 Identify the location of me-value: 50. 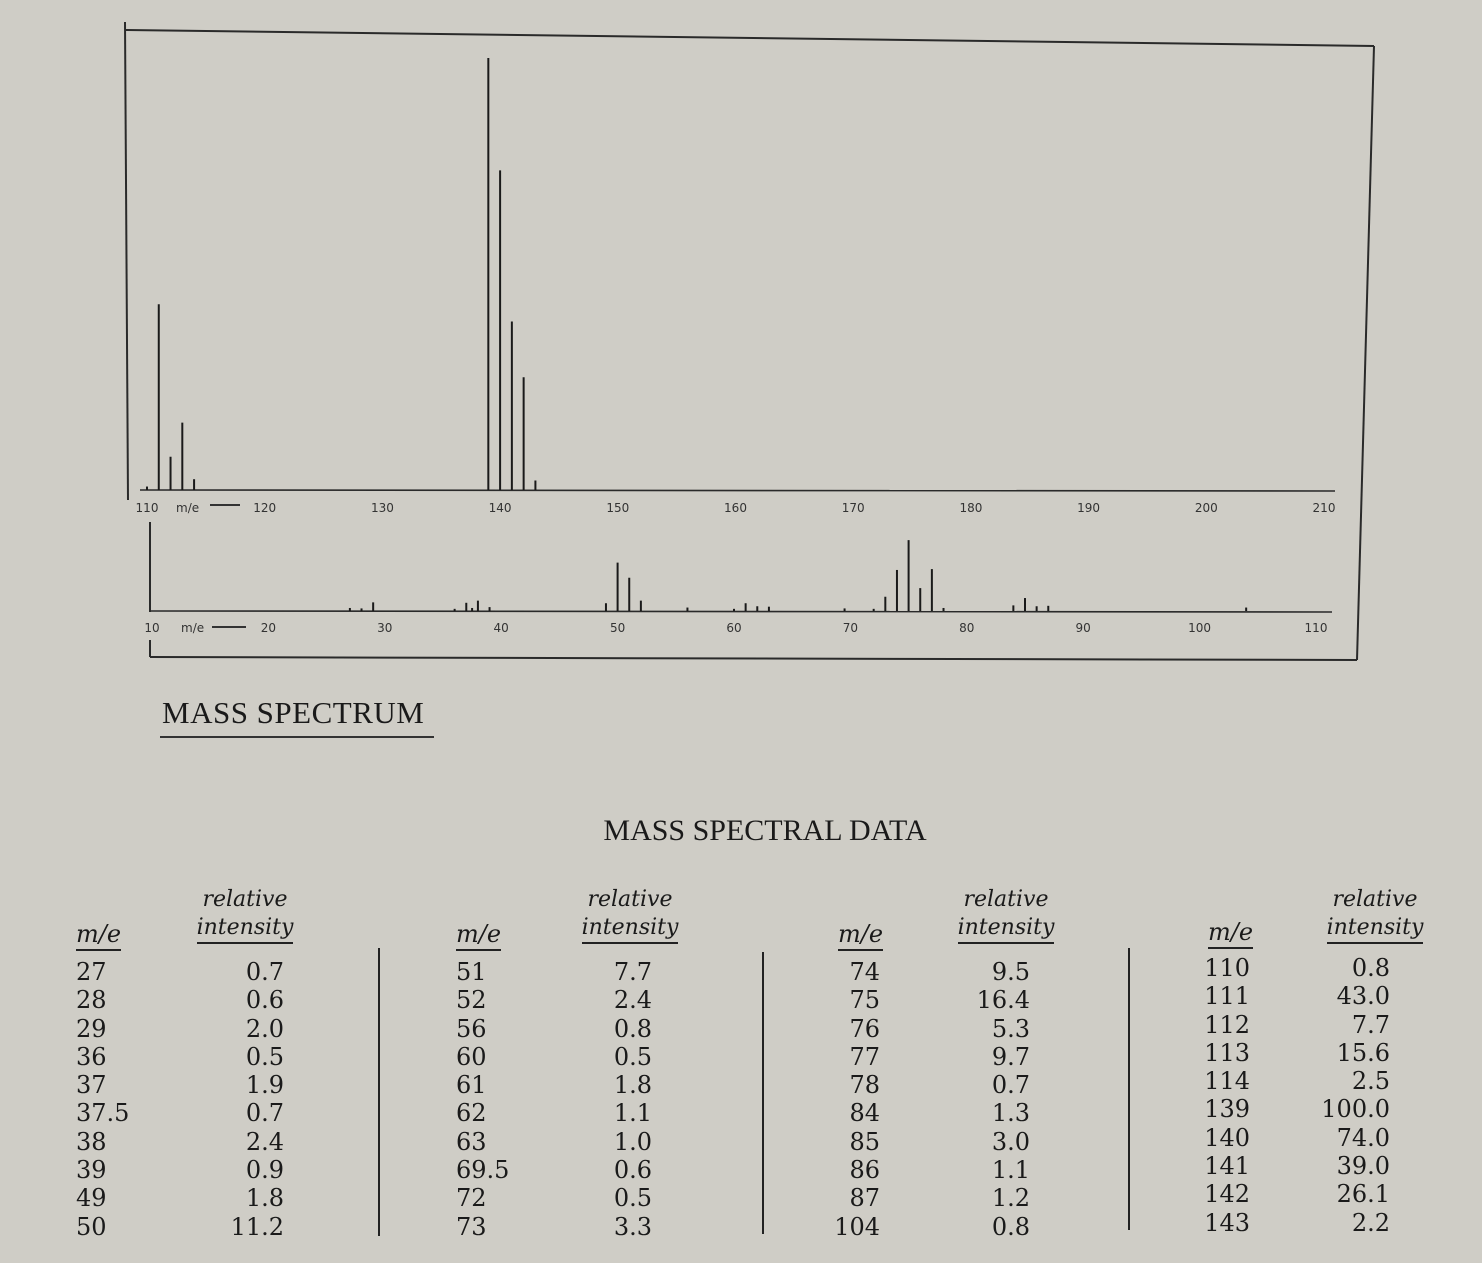
(91, 1226).